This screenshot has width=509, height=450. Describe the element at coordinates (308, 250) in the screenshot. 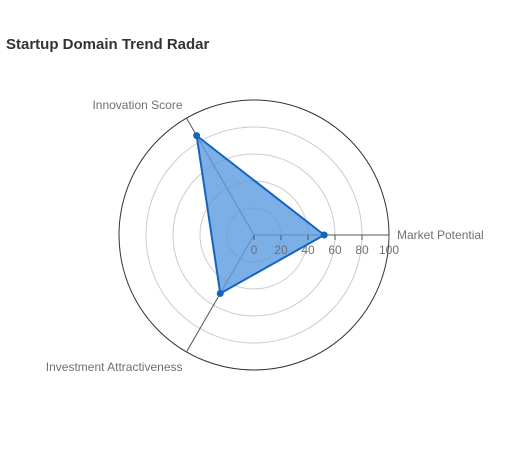

I see `radar-tick-label: 40` at that location.